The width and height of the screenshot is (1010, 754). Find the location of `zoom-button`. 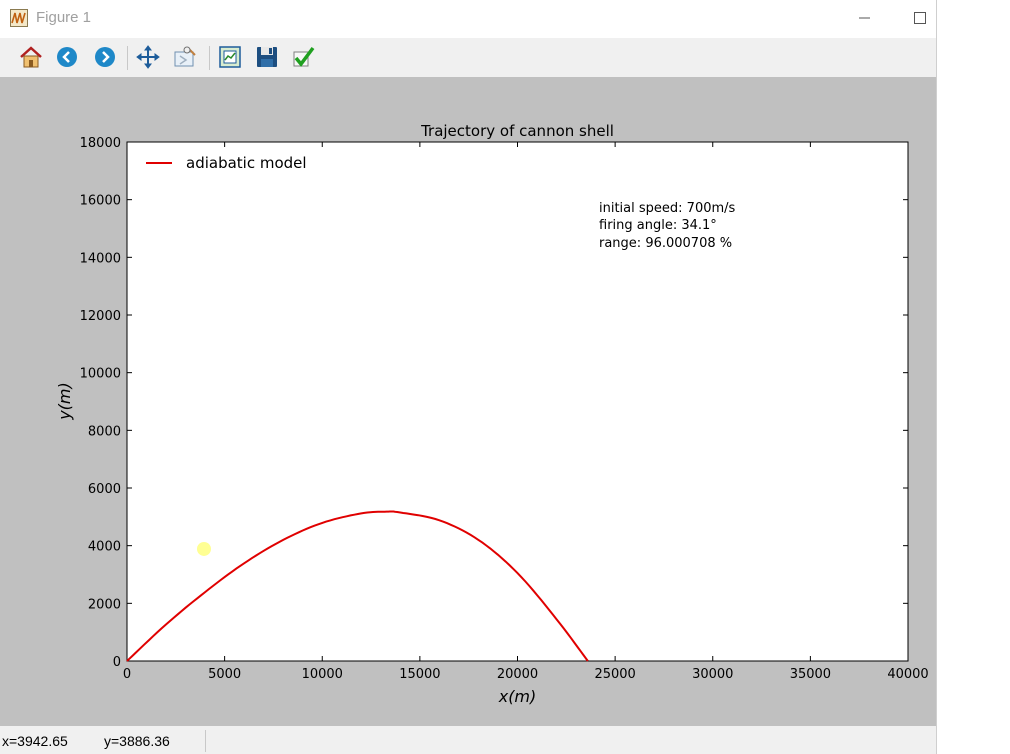

zoom-button is located at coordinates (185, 57).